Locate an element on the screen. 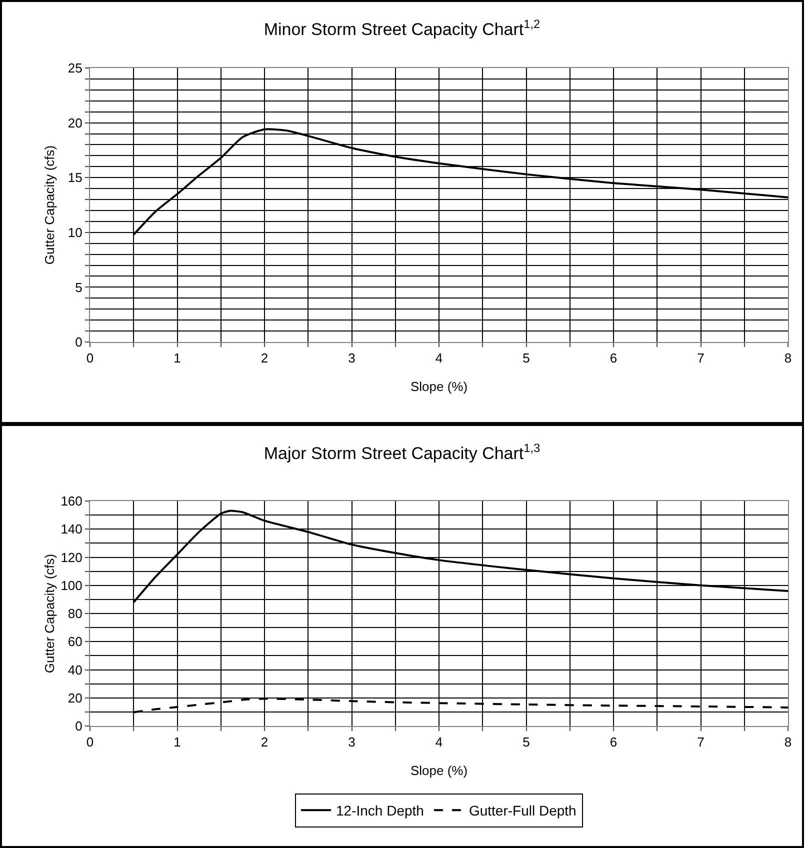  chart-title: Minor Storm Street Capacity Chart$^{1,2}$ is located at coordinates (402, 27).